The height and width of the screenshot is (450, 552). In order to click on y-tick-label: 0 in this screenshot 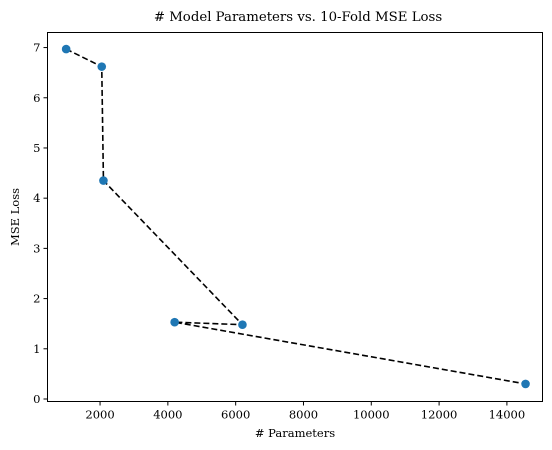, I will do `click(36, 399)`.